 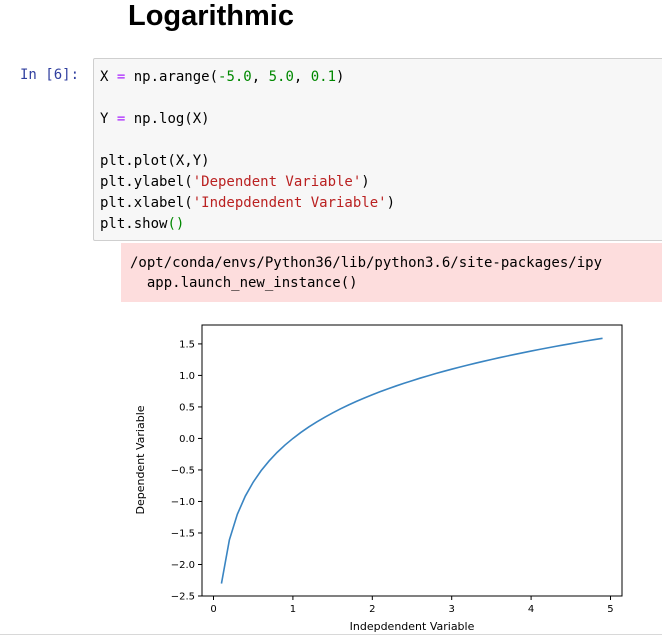 I want to click on x-axis: 0 1 2 3 4 5, so click(x=412, y=605).